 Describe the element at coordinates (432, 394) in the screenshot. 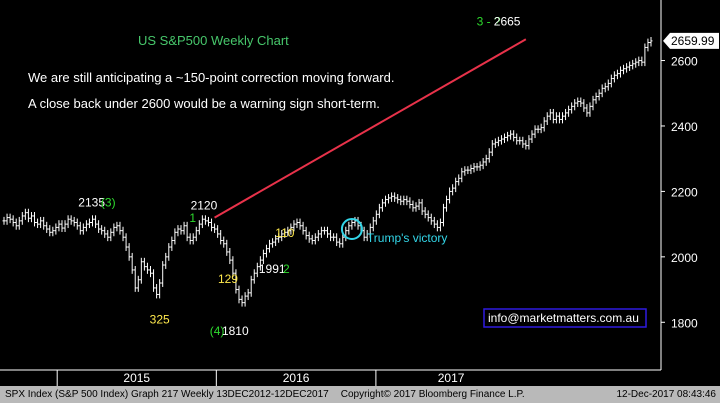

I see `footer-copyright: Copyright© 2017 Bloomberg Finance L.P.` at that location.